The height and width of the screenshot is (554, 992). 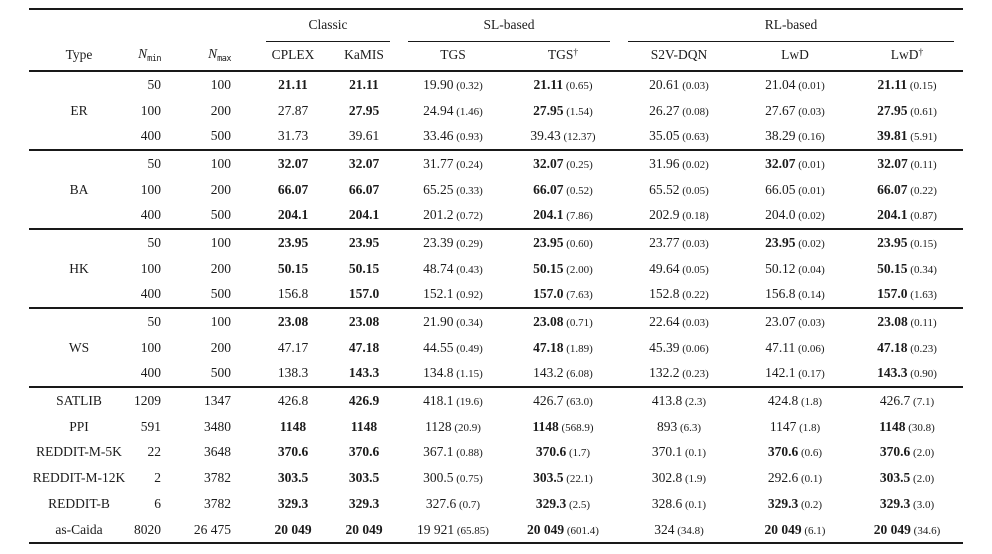 What do you see at coordinates (158, 295) in the screenshot?
I see `nmin-cell: 400` at bounding box center [158, 295].